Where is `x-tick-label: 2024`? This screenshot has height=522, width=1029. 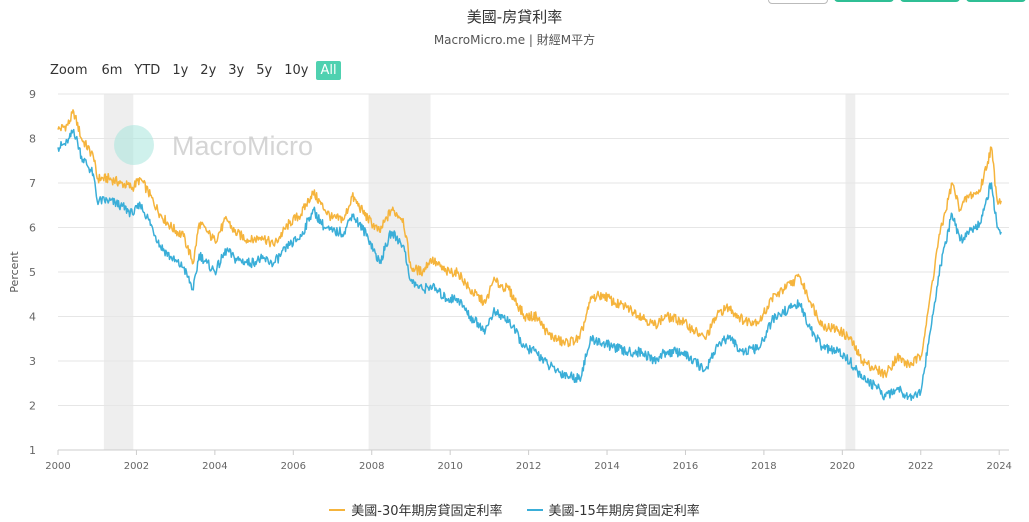
x-tick-label: 2024 is located at coordinates (998, 466).